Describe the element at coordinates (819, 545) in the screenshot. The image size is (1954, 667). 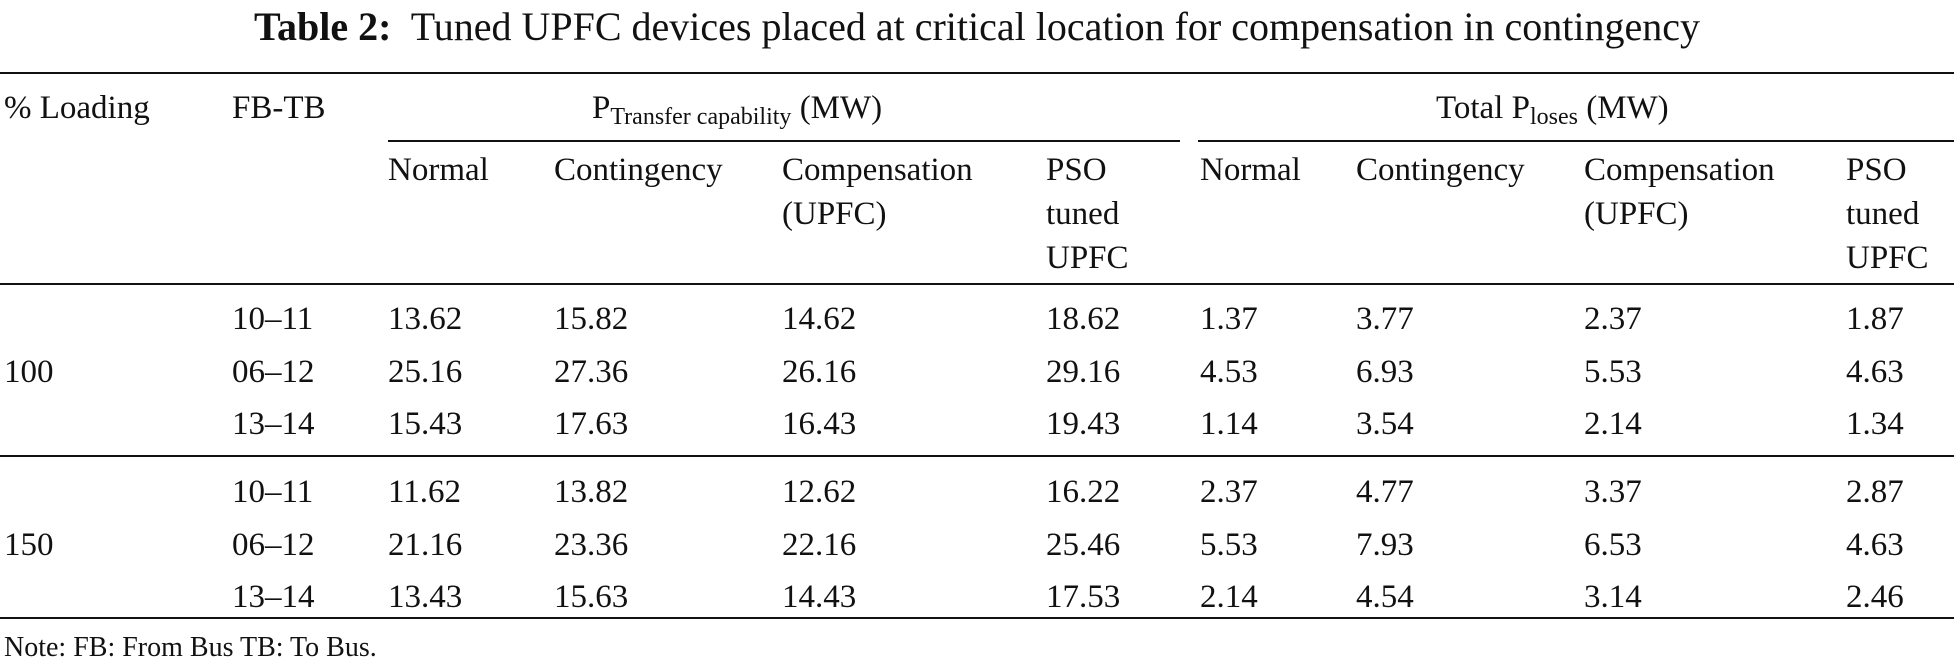
I see `cell-transfer-compensation: 22.16` at that location.